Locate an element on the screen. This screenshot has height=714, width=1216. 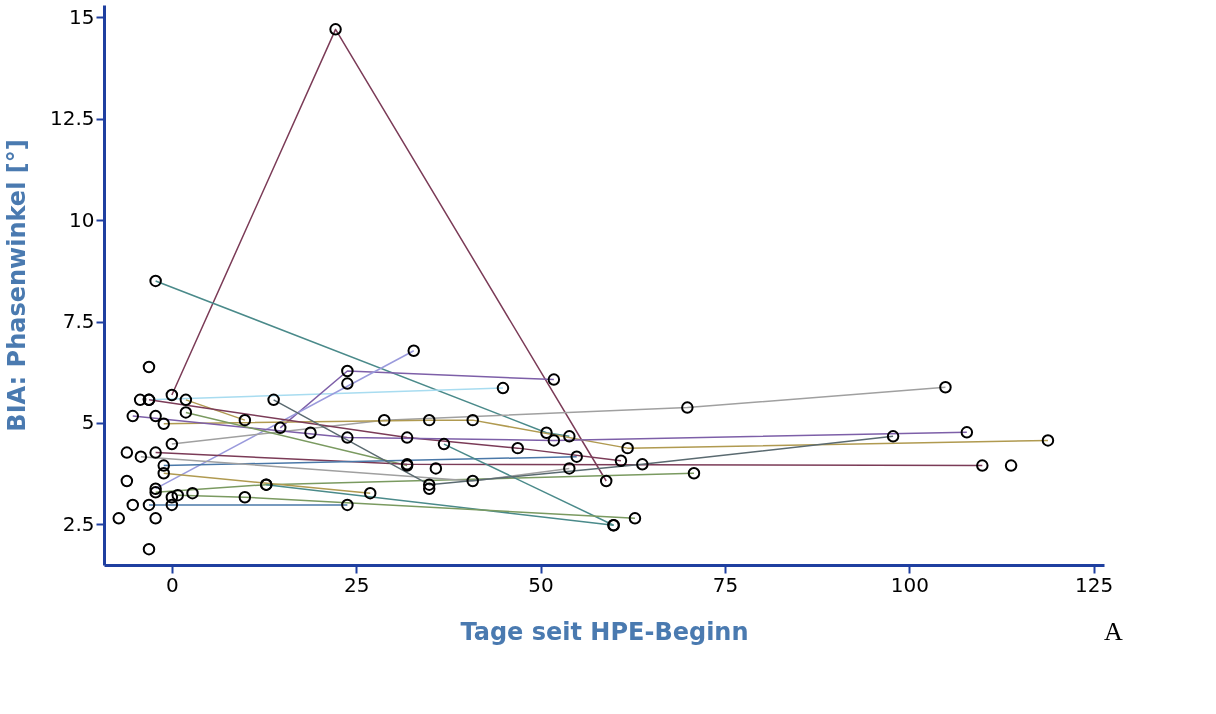
x-tick-label: 50 is located at coordinates (541, 584).